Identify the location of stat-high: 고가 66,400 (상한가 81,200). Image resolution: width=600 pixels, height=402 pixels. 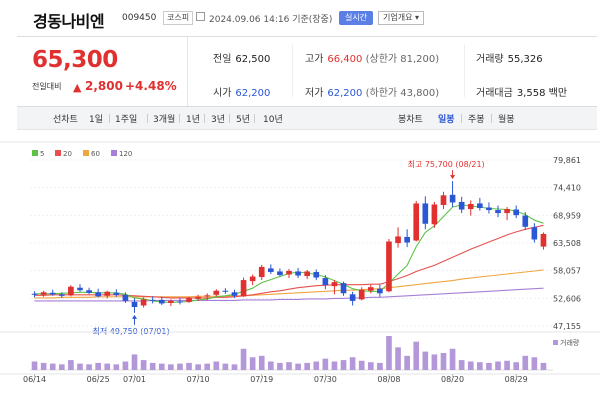
(372, 57).